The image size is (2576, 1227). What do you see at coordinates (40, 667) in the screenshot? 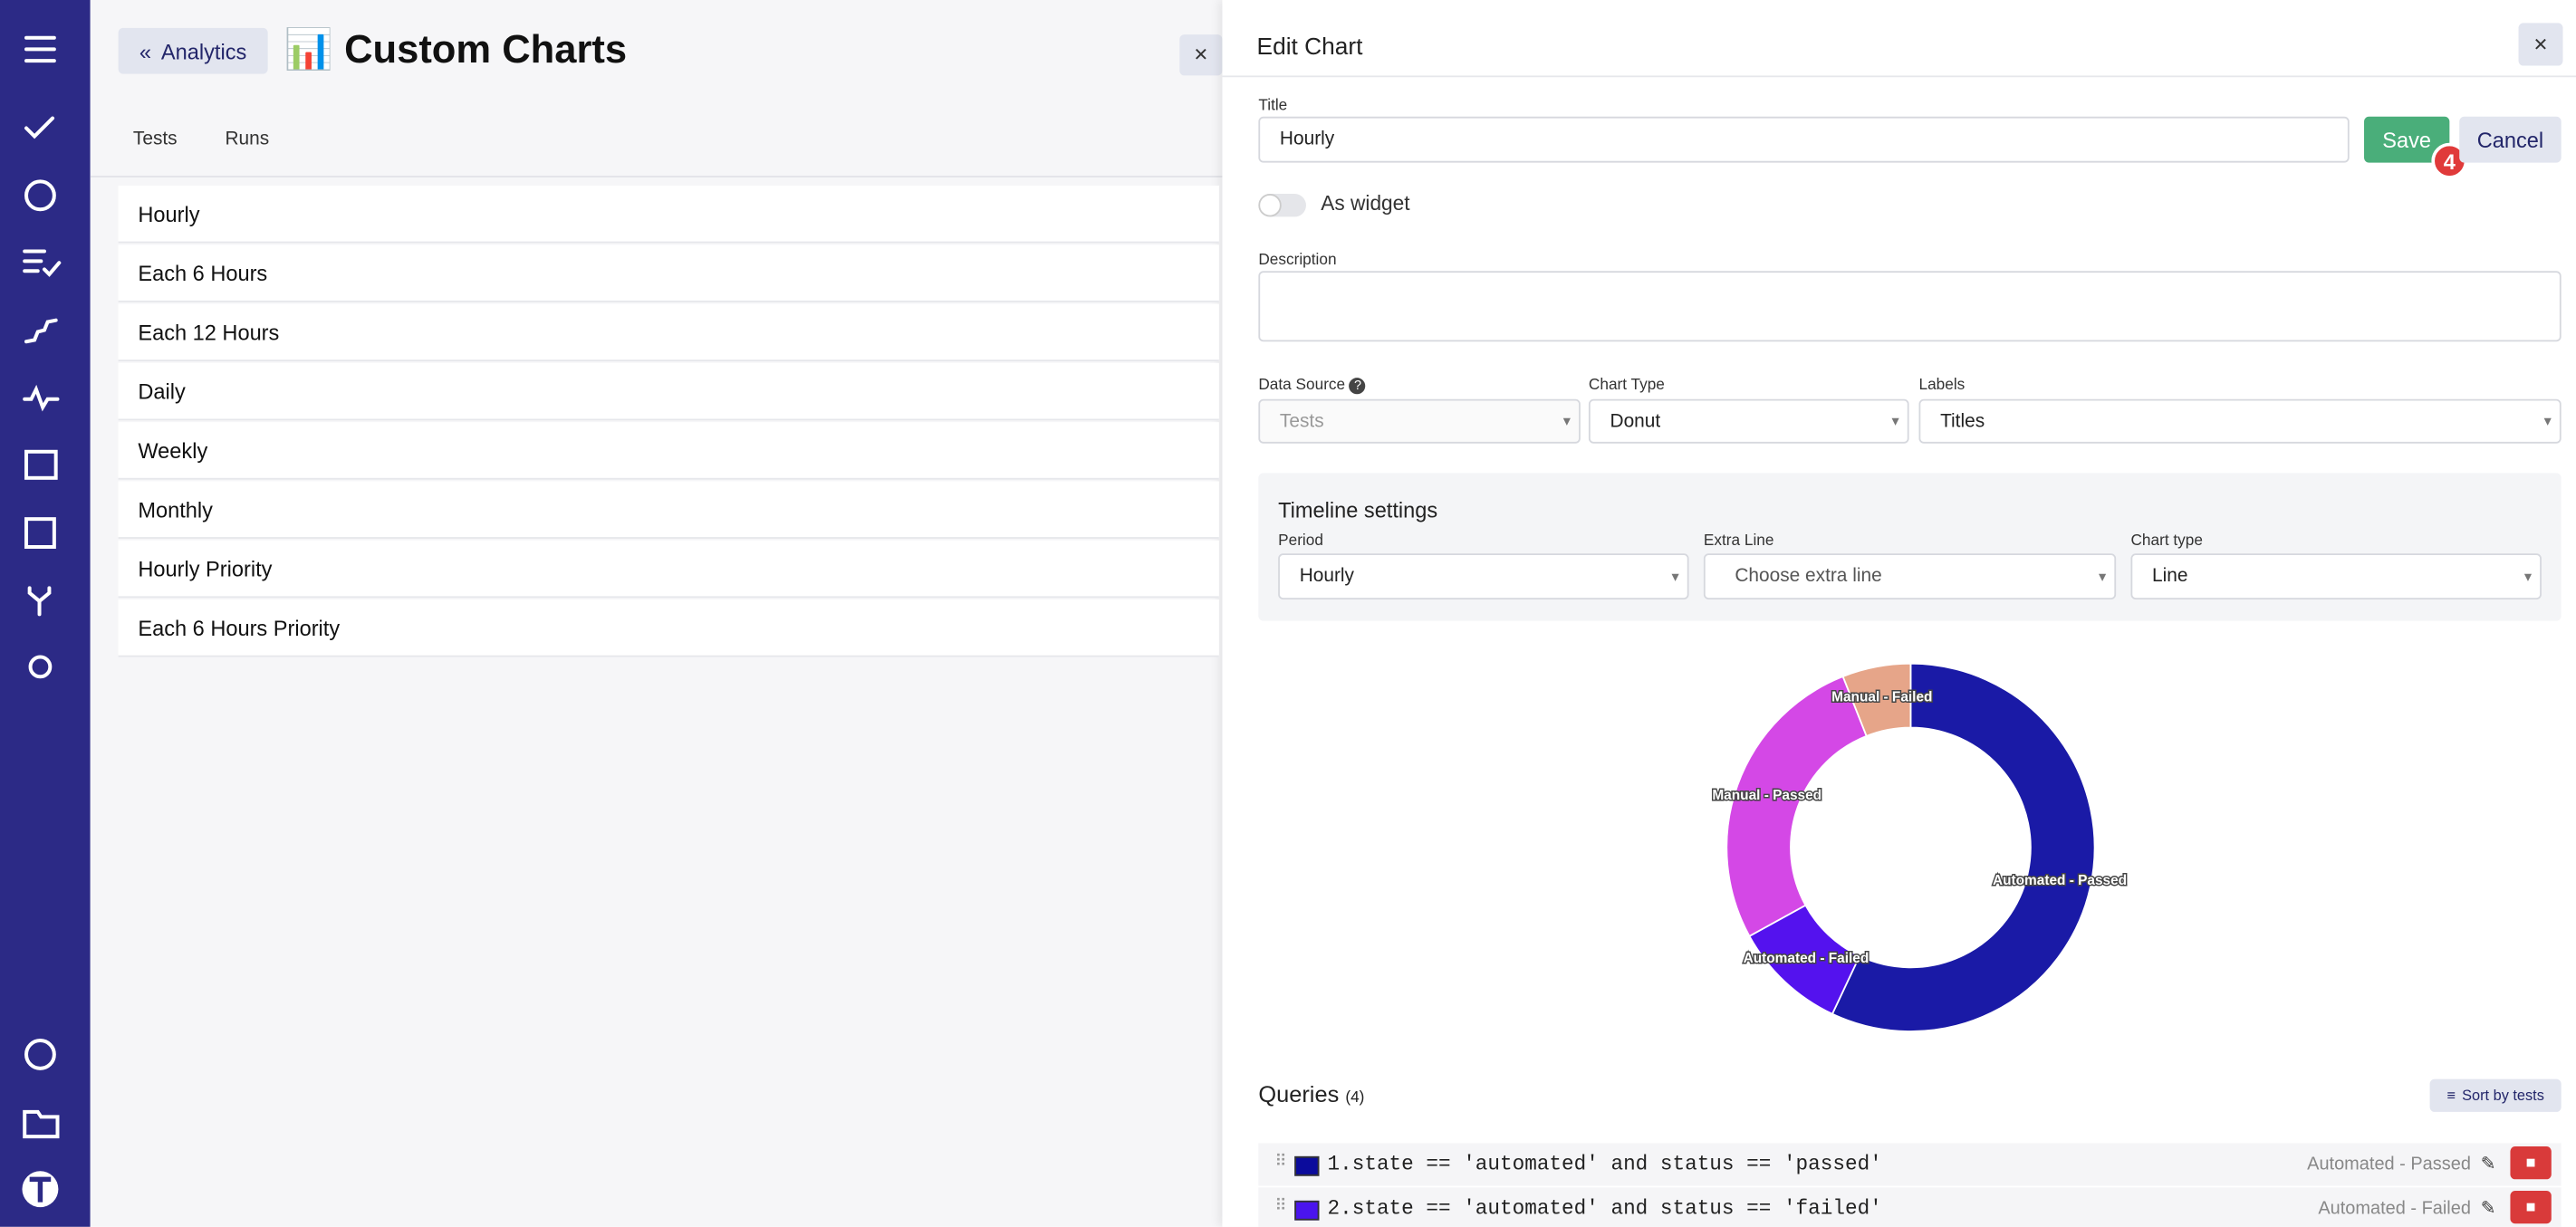
I see `settings-icon` at bounding box center [40, 667].